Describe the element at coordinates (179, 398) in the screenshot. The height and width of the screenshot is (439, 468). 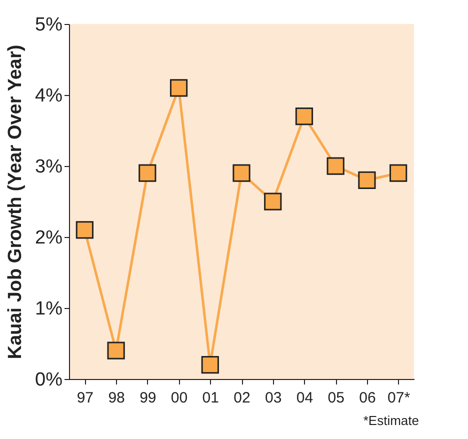
I see `x-tick-label: 00` at that location.